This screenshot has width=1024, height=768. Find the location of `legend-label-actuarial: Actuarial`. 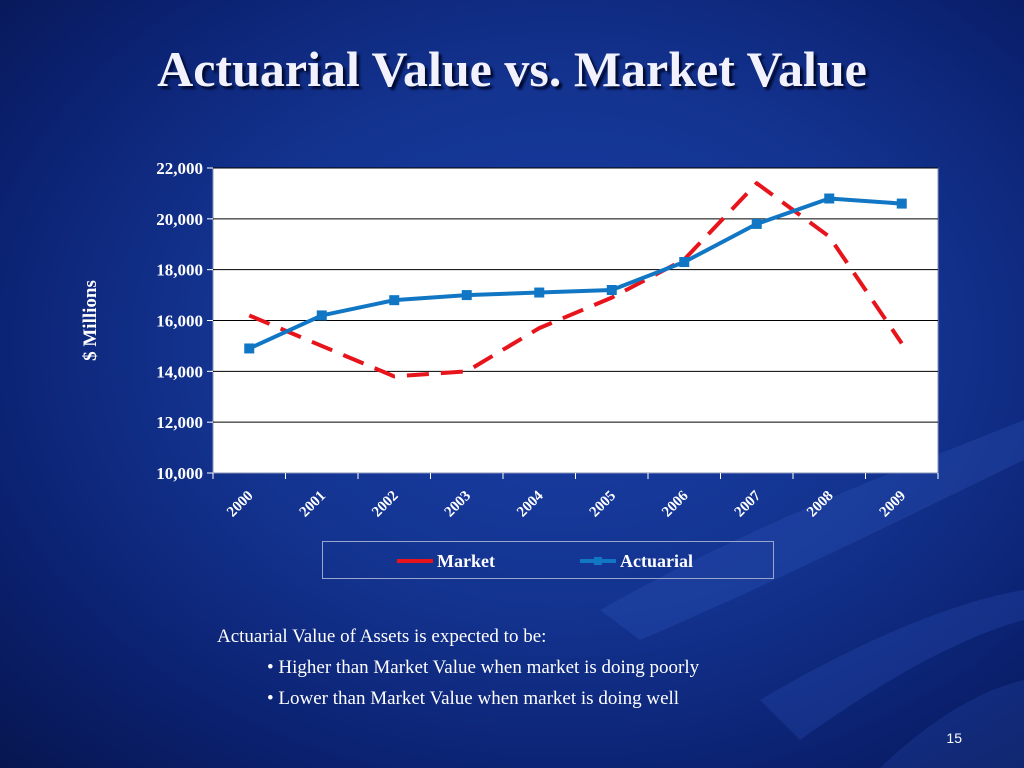

legend-label-actuarial: Actuarial is located at coordinates (656, 561).